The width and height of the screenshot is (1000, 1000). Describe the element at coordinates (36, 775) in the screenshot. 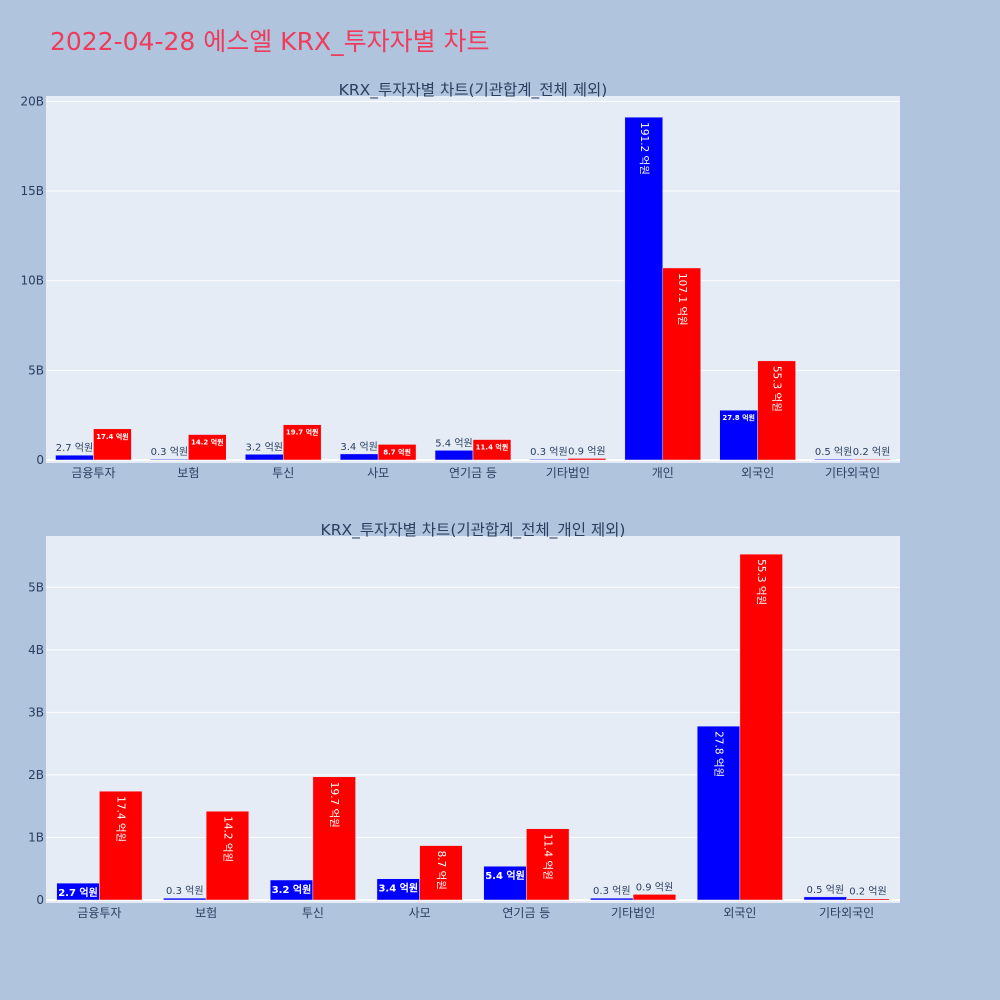

I see `y-tick-label: 2B` at that location.